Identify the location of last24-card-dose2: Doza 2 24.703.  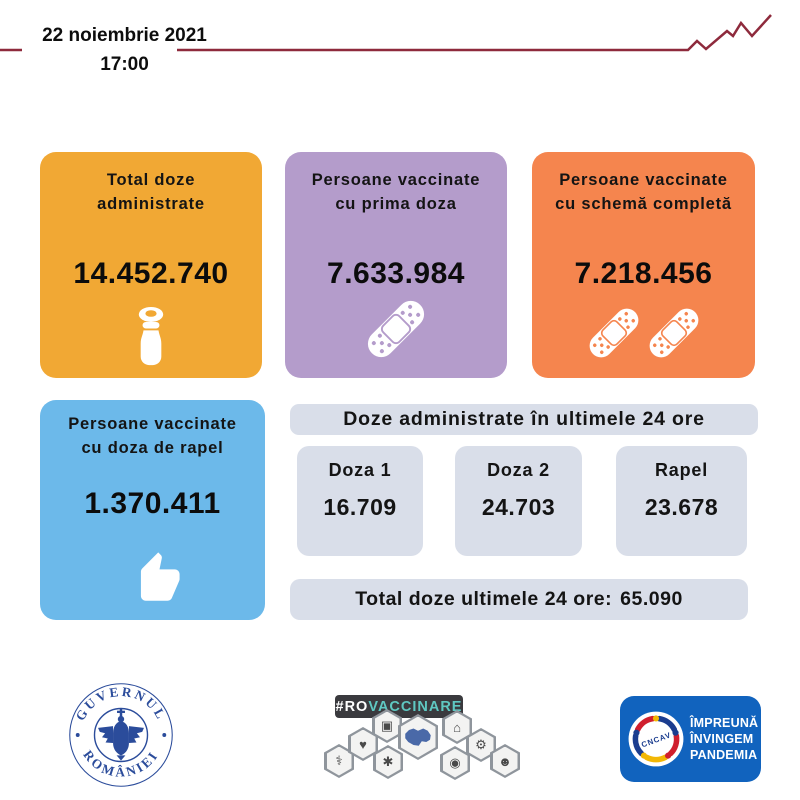
(518, 501).